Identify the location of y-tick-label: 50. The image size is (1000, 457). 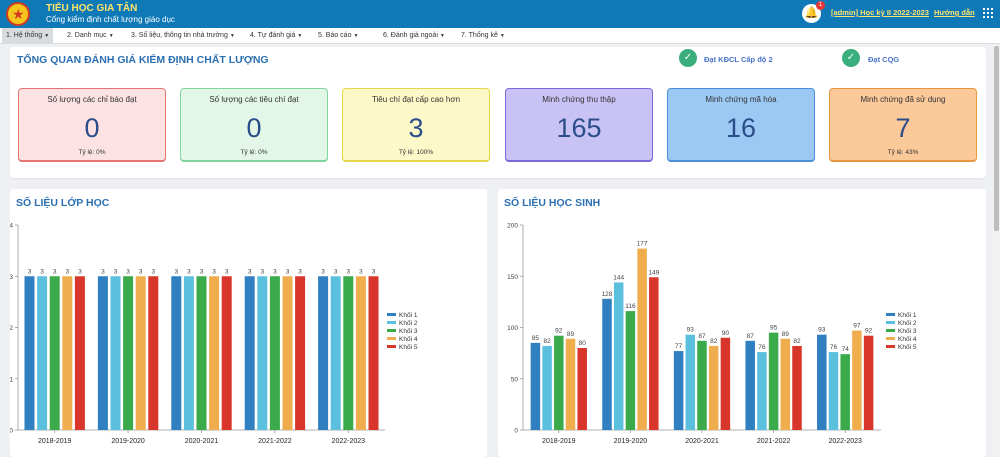
(515, 379).